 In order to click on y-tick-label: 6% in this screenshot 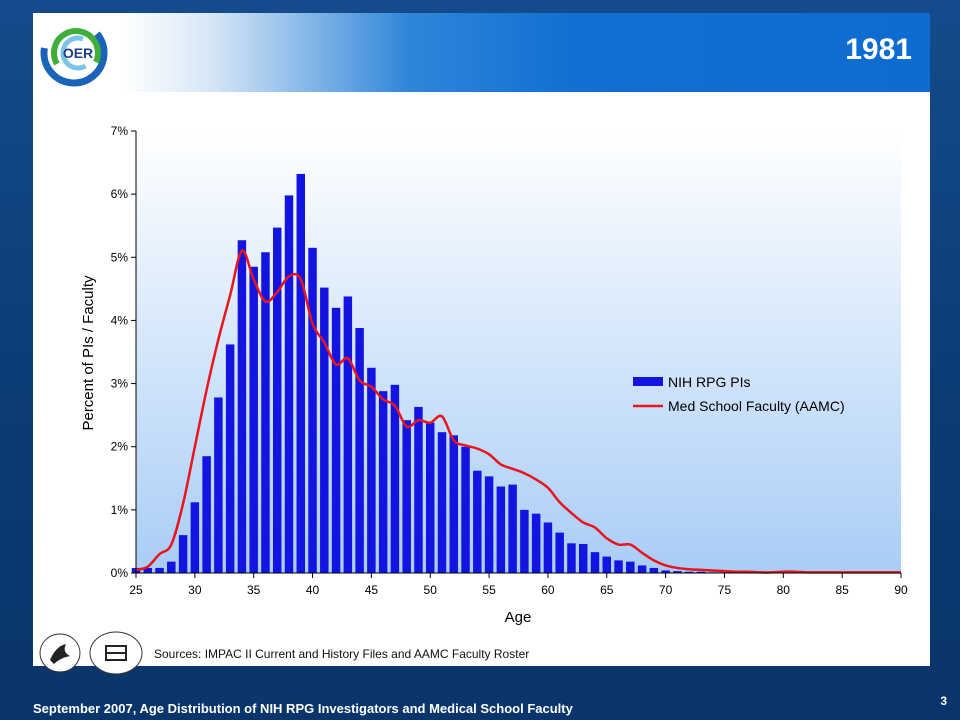, I will do `click(120, 194)`.